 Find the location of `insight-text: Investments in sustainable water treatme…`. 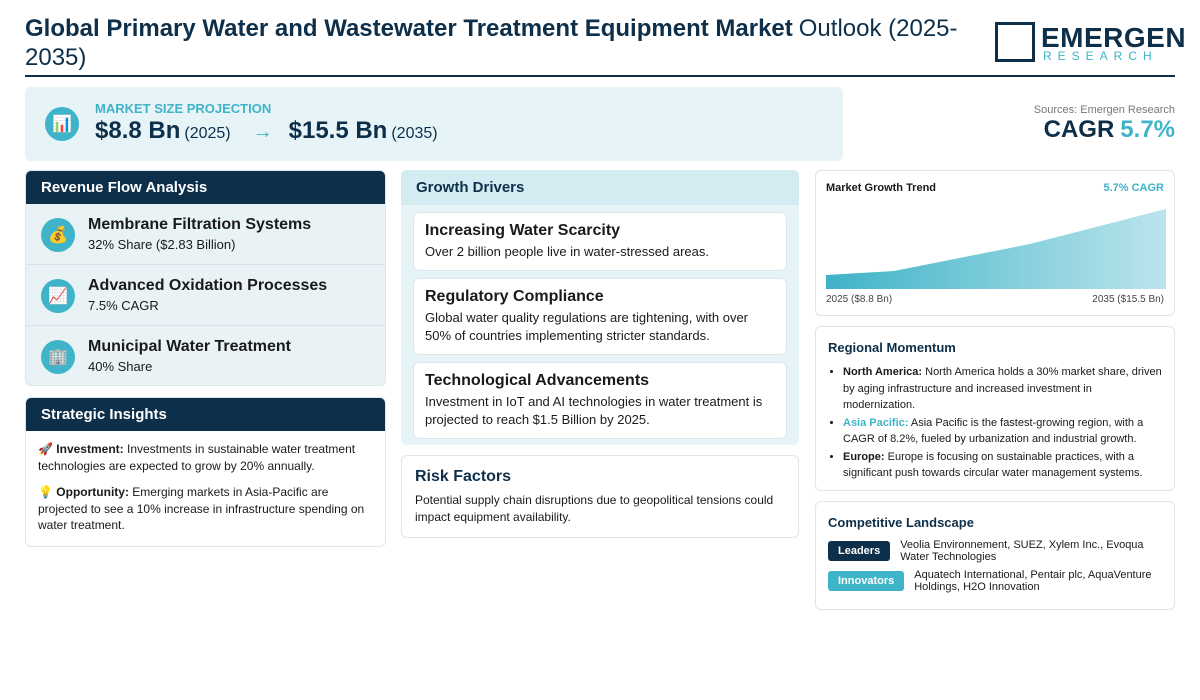

insight-text: Investments in sustainable water treatme… is located at coordinates (197, 457).